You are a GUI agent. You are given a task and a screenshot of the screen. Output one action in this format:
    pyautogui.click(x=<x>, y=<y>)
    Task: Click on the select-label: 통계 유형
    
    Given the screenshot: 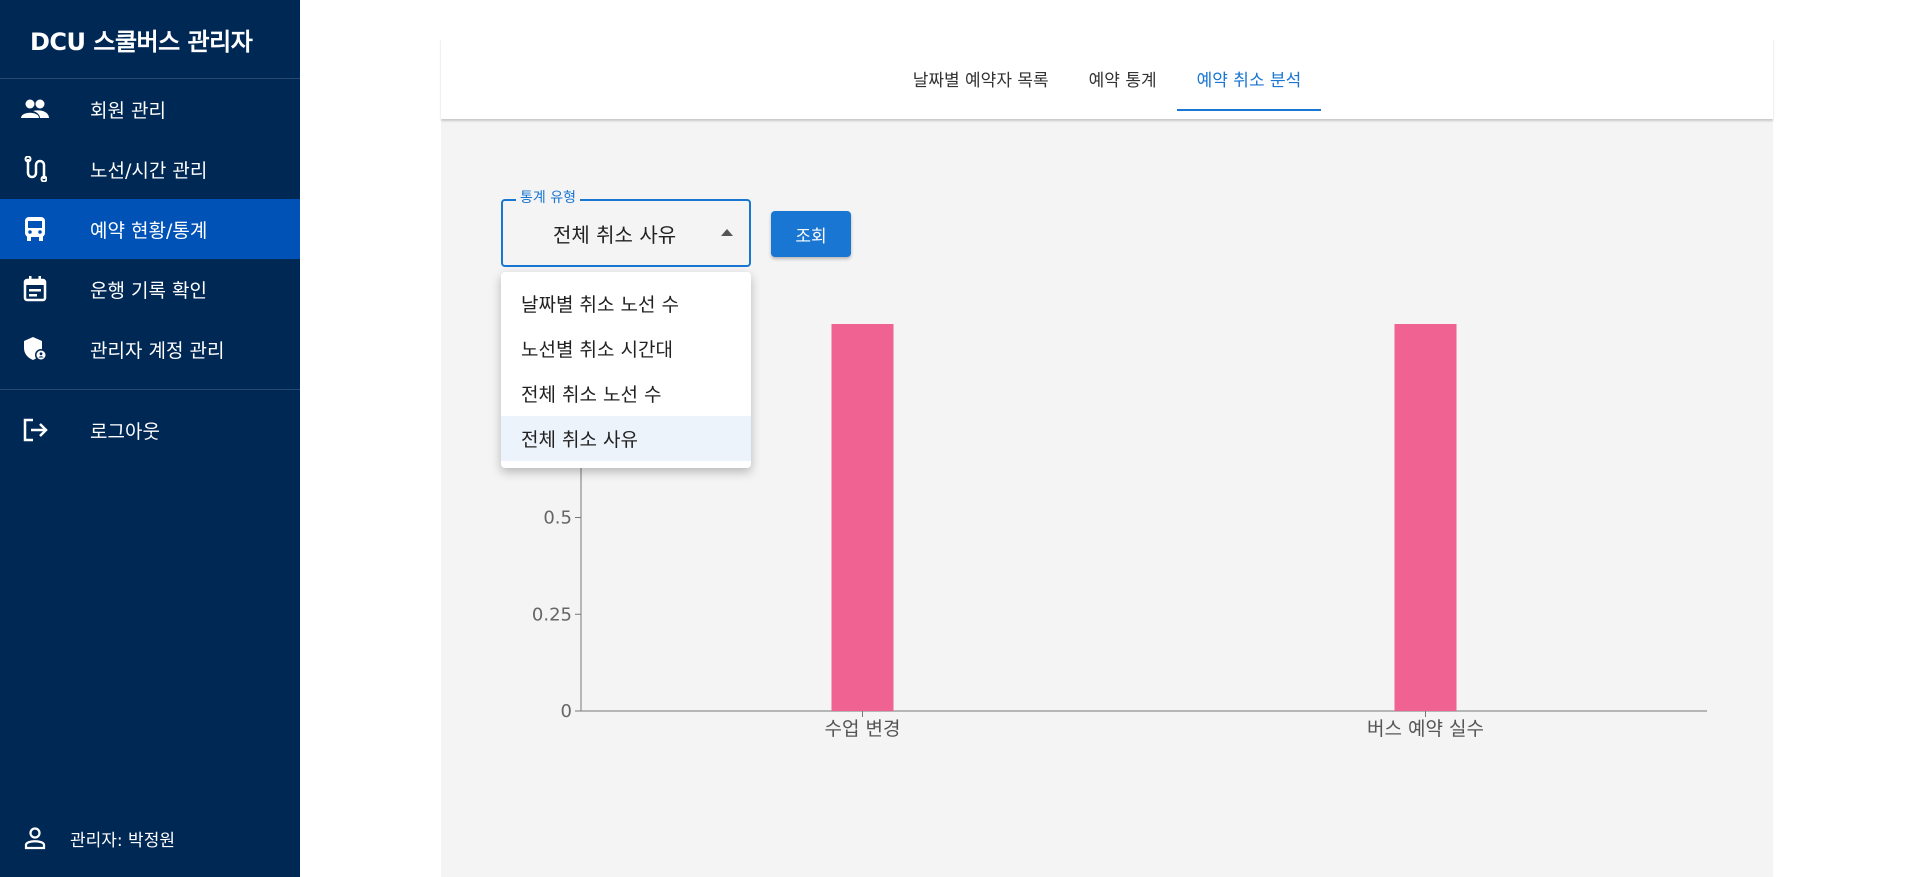 What is the action you would take?
    pyautogui.click(x=548, y=197)
    